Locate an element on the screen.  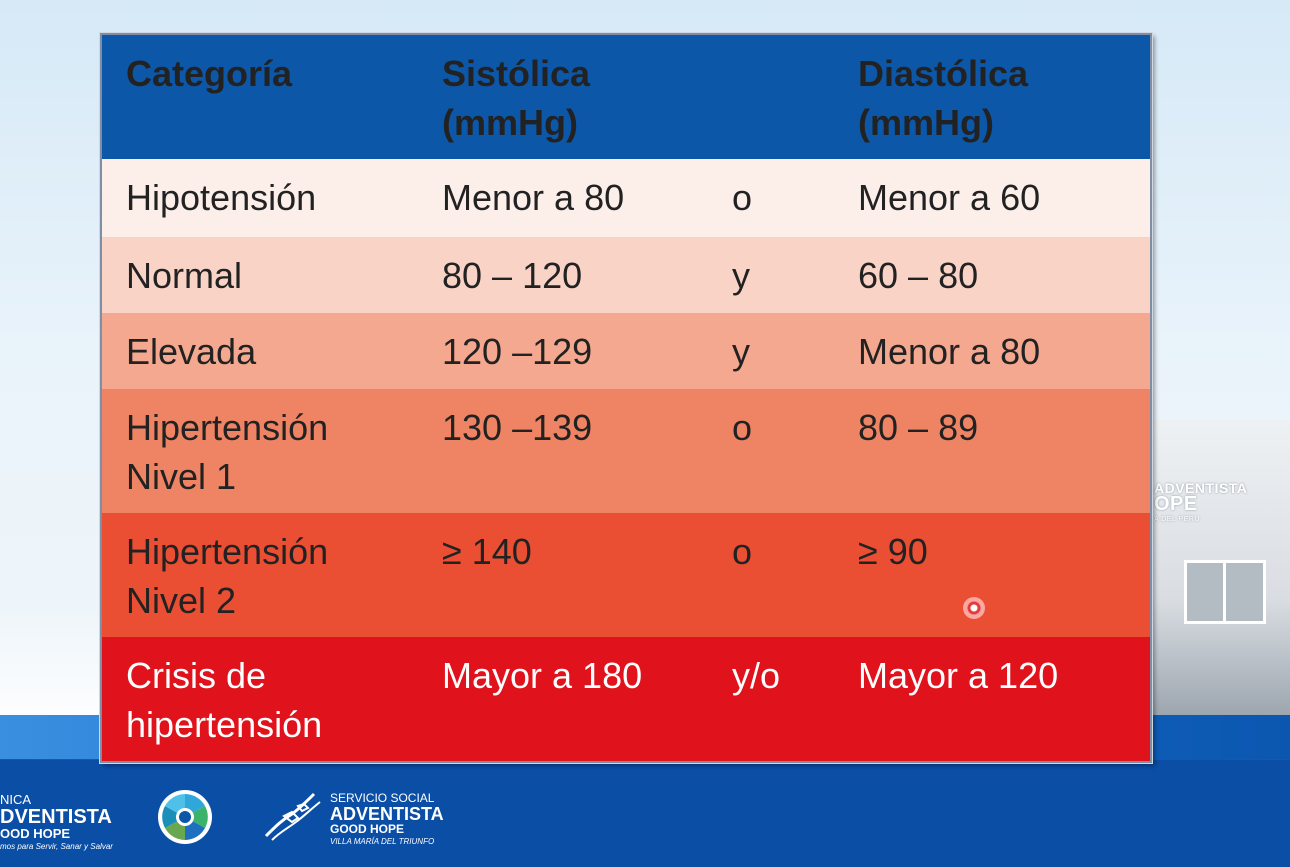
row-connector: y/o is located at coordinates (756, 675).